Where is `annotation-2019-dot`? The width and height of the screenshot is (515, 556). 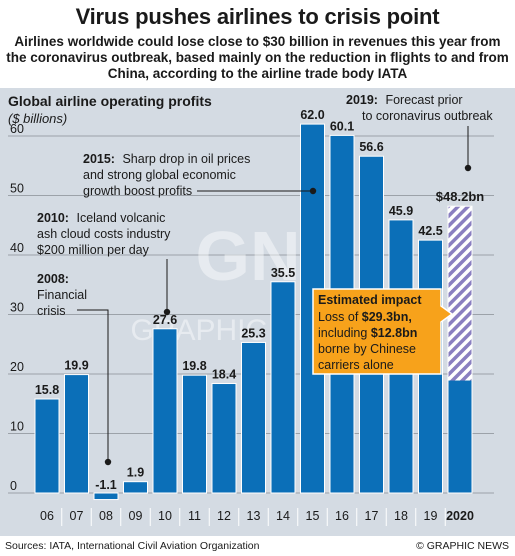 annotation-2019-dot is located at coordinates (468, 168).